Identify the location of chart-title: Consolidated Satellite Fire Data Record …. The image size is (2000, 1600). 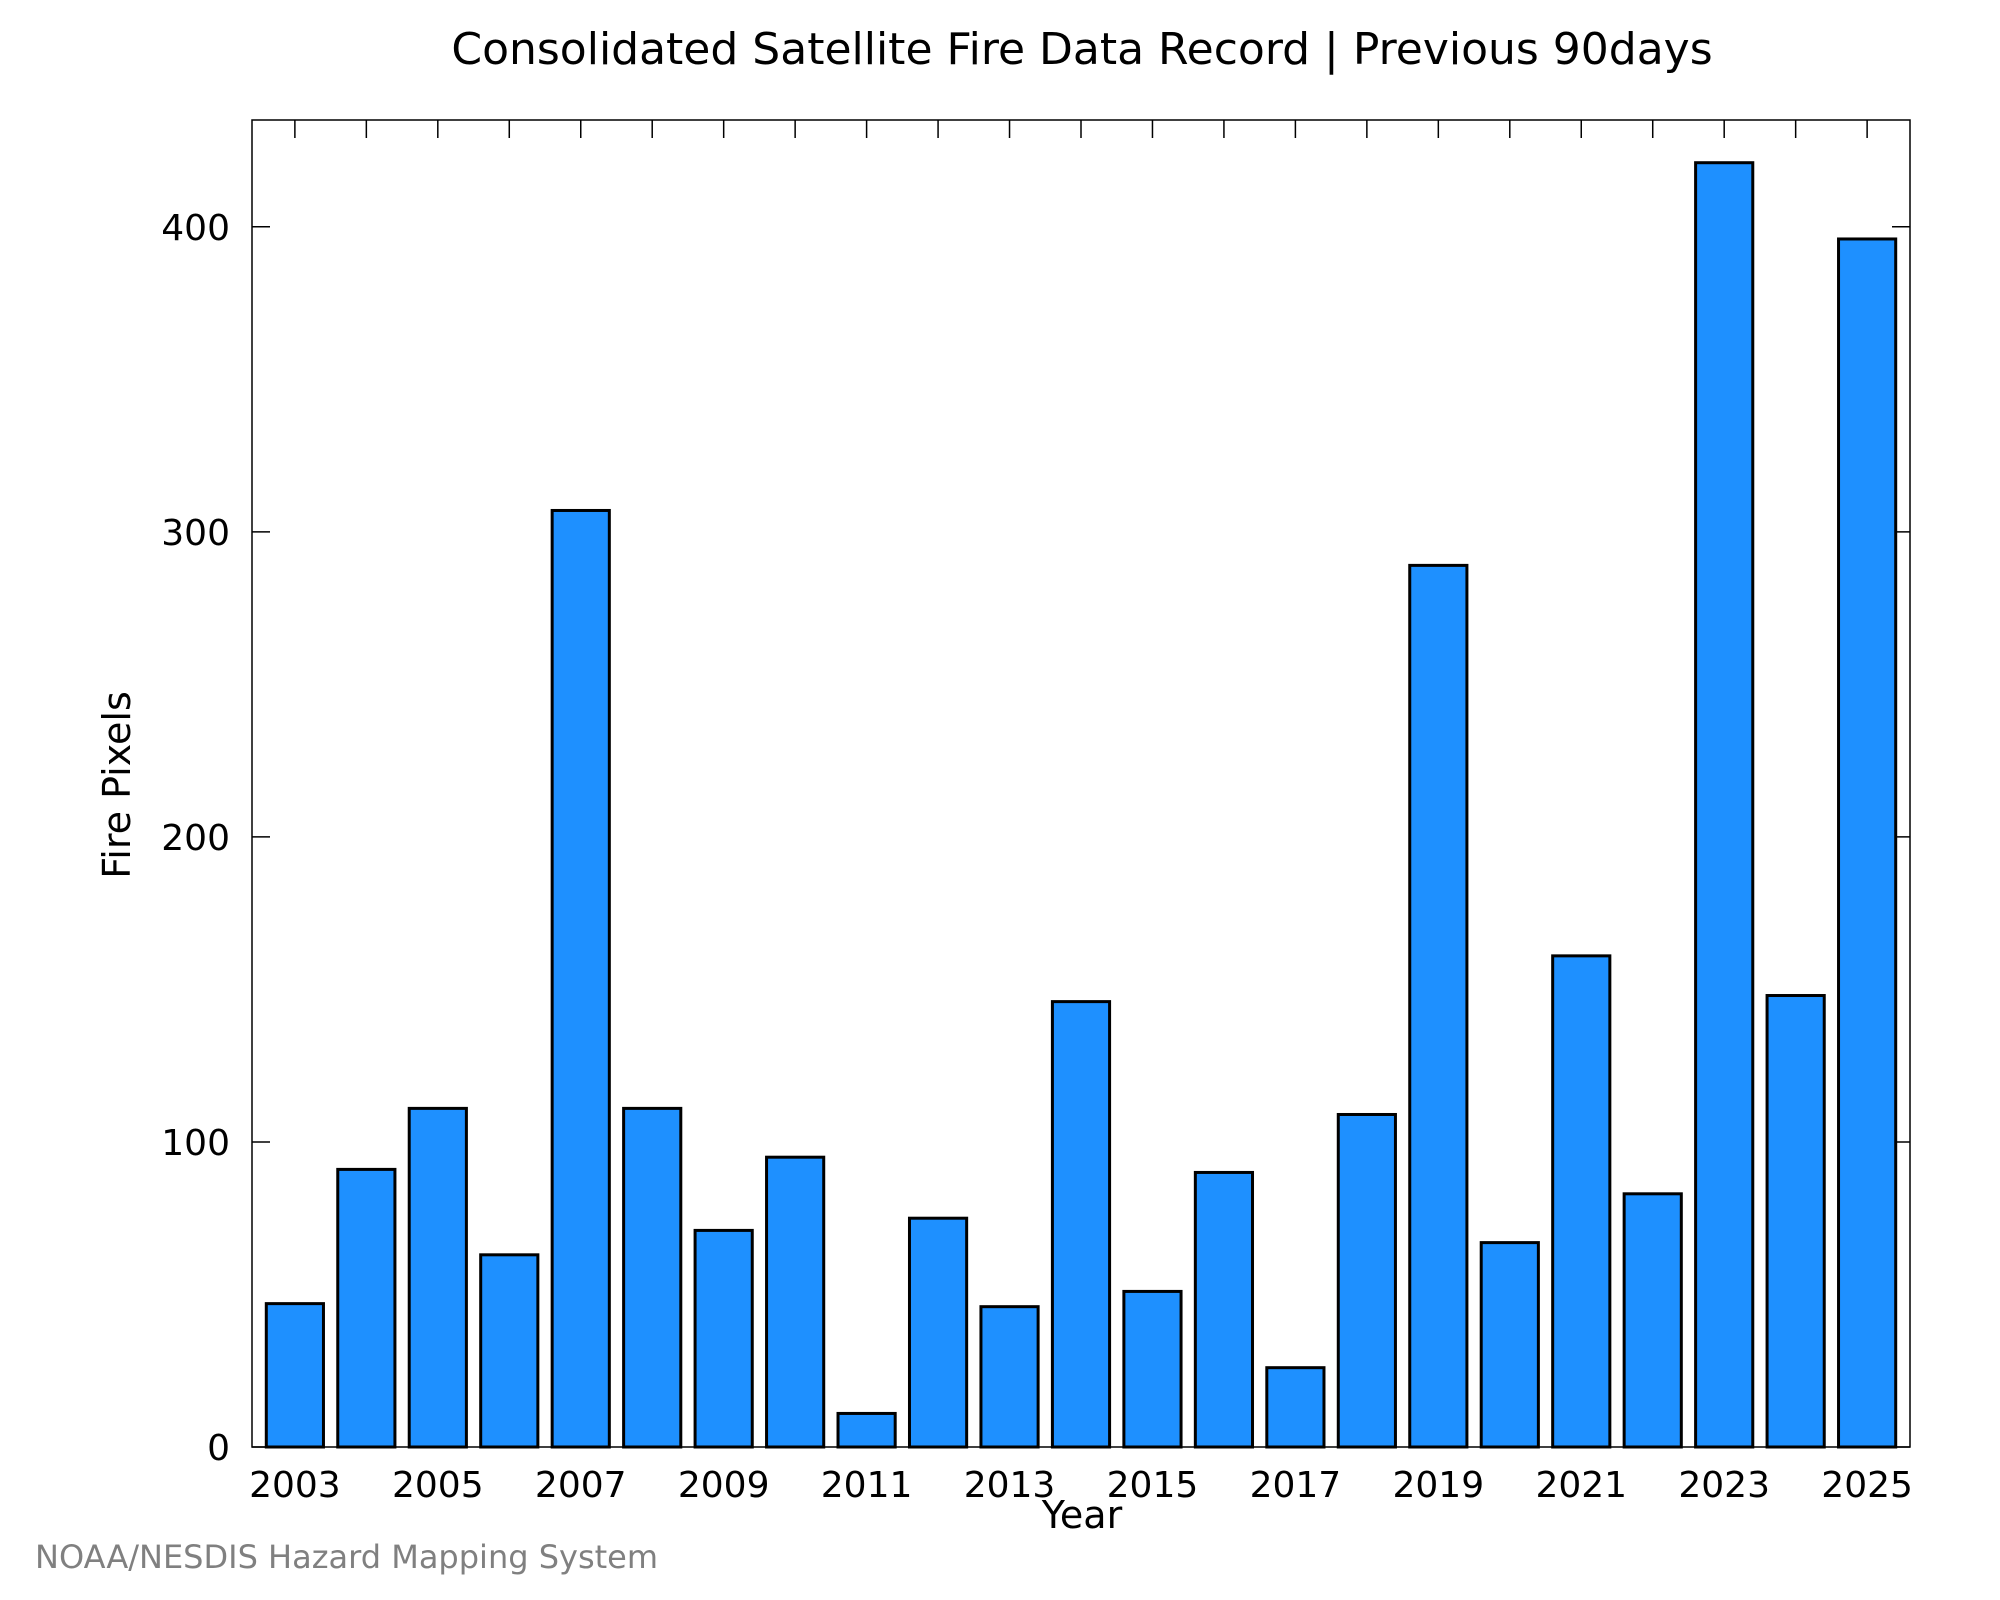
(1081, 49).